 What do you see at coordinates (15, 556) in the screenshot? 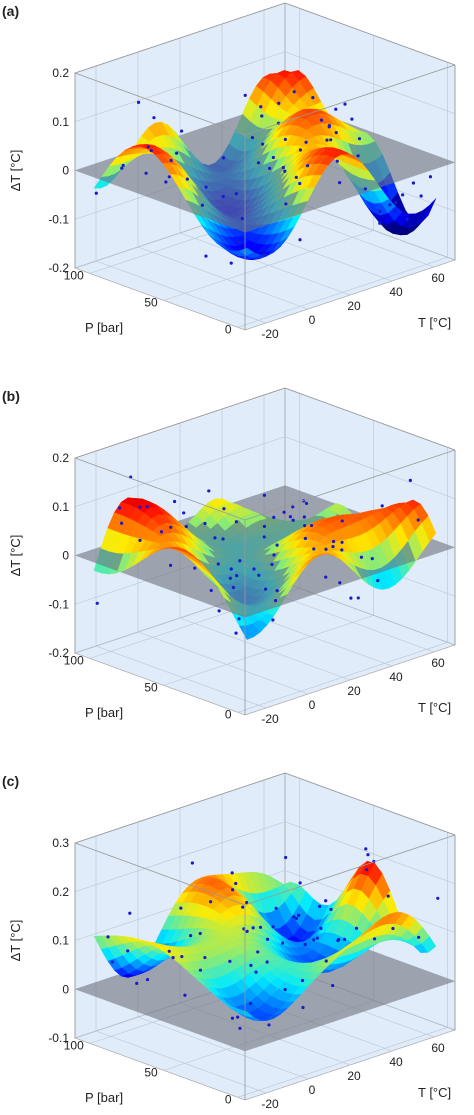
I see `z-axis-label: ΔT [°C]` at bounding box center [15, 556].